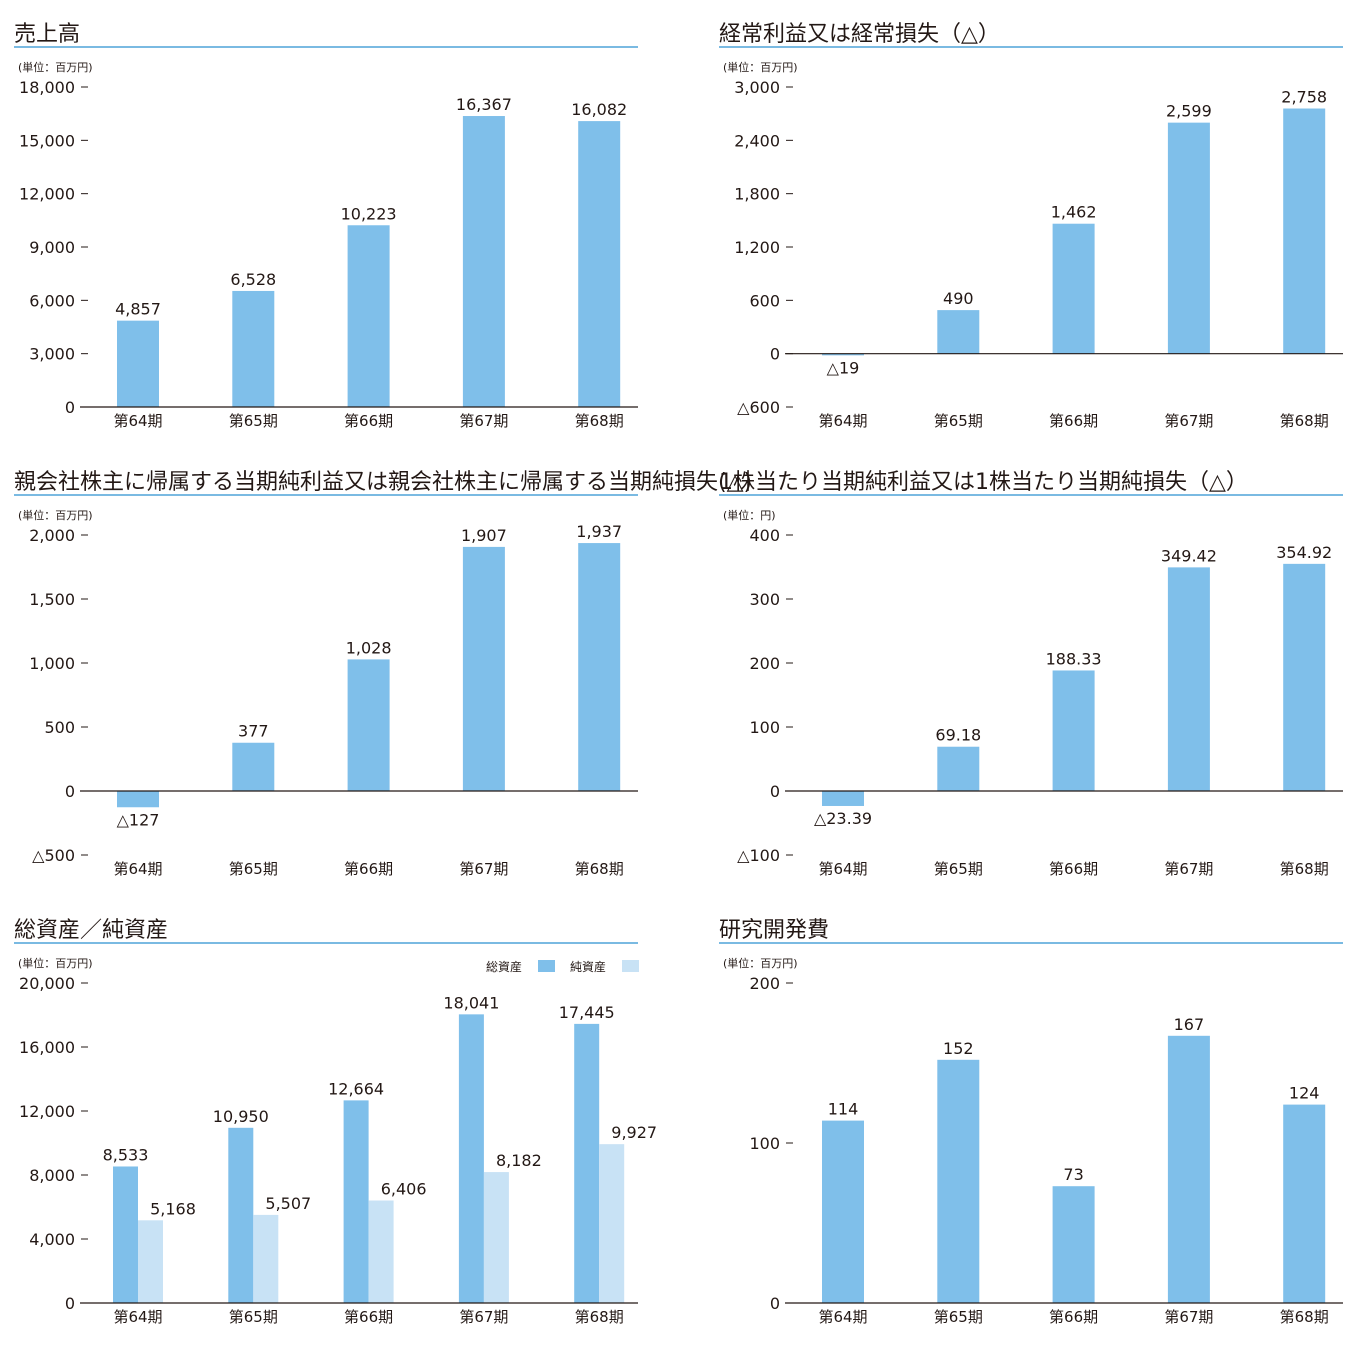 The width and height of the screenshot is (1350, 1351). What do you see at coordinates (587, 1012) in the screenshot?
I see `data-label: 17,445` at bounding box center [587, 1012].